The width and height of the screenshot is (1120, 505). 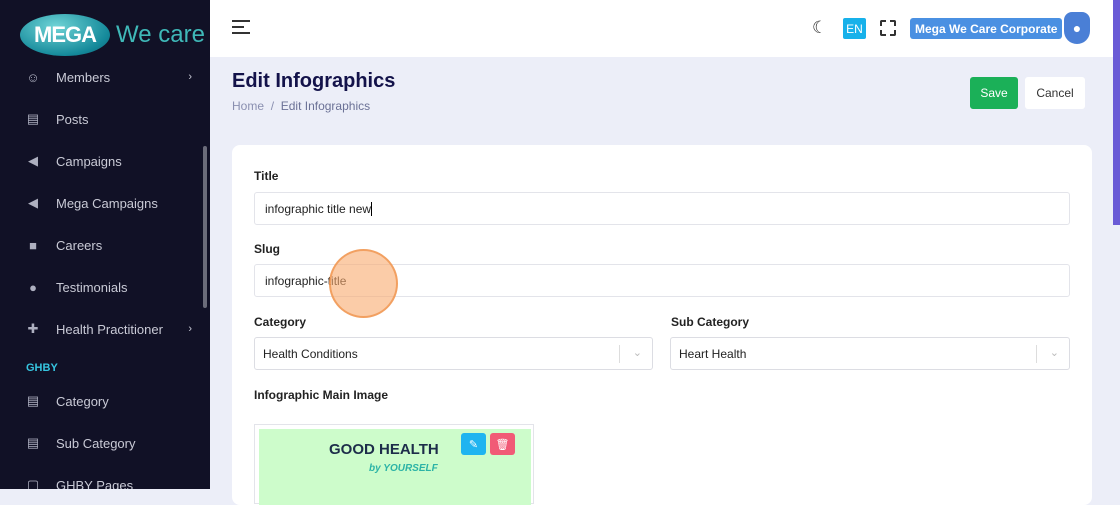 I want to click on sidebar-item-category: ▤ Category, so click(x=105, y=401).